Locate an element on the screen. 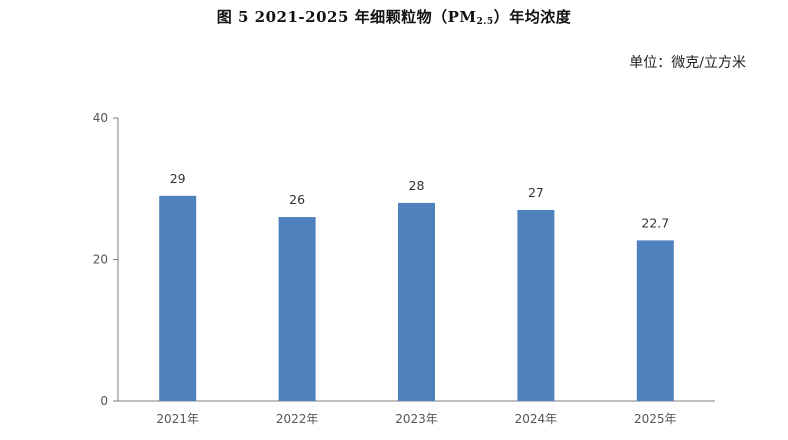 The height and width of the screenshot is (440, 788). x-tick-label: 2025年 is located at coordinates (655, 419).